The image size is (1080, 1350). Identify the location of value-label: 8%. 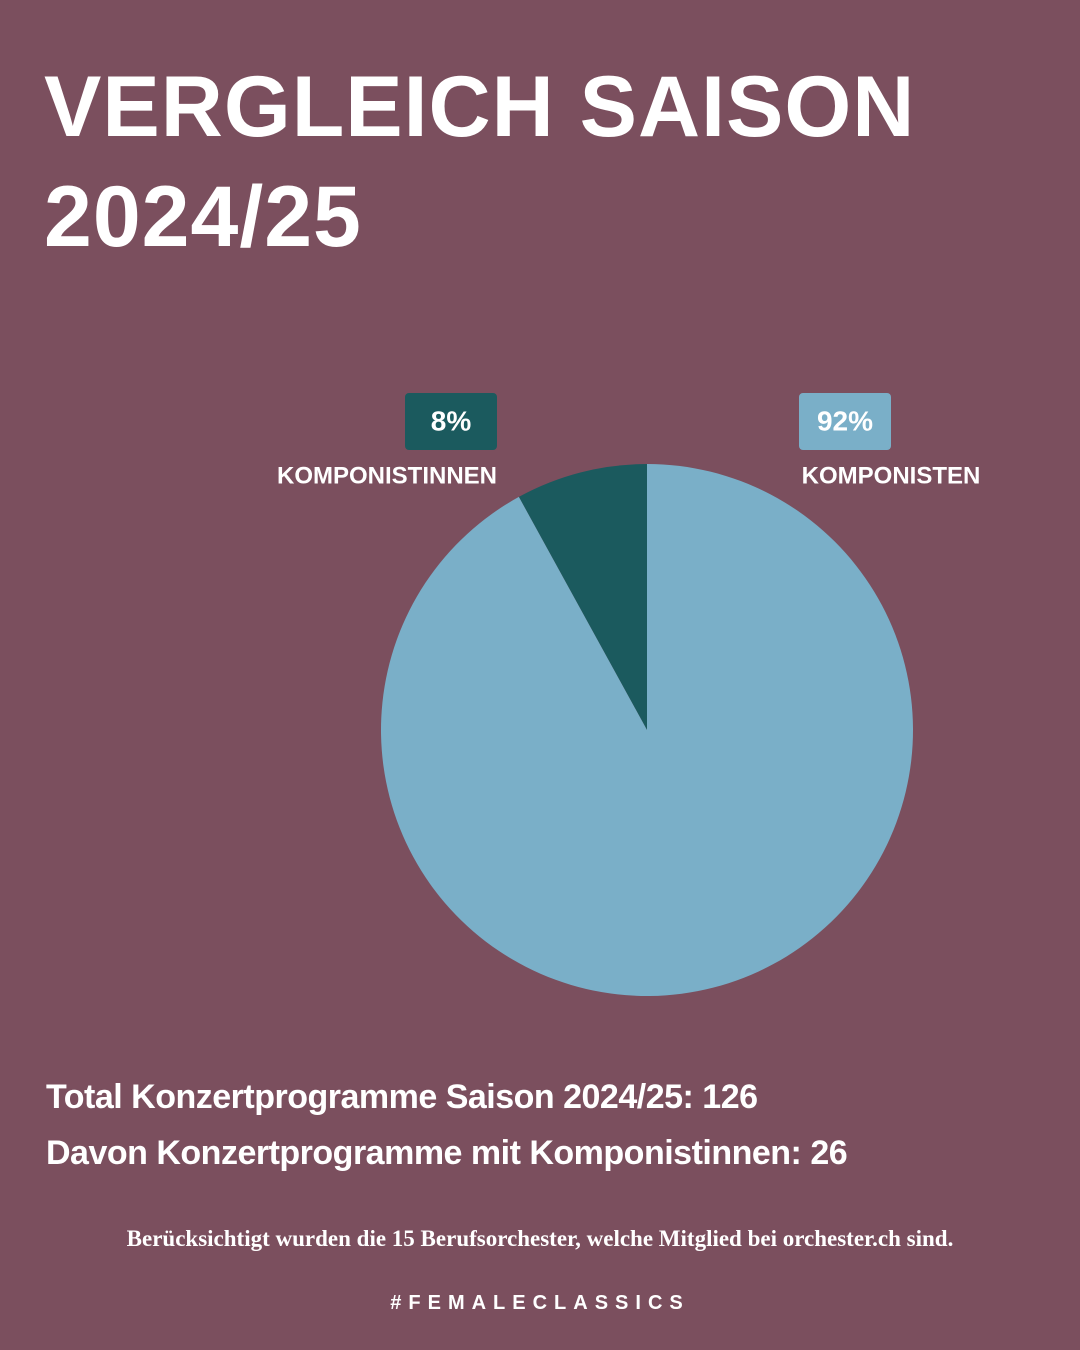
(451, 420).